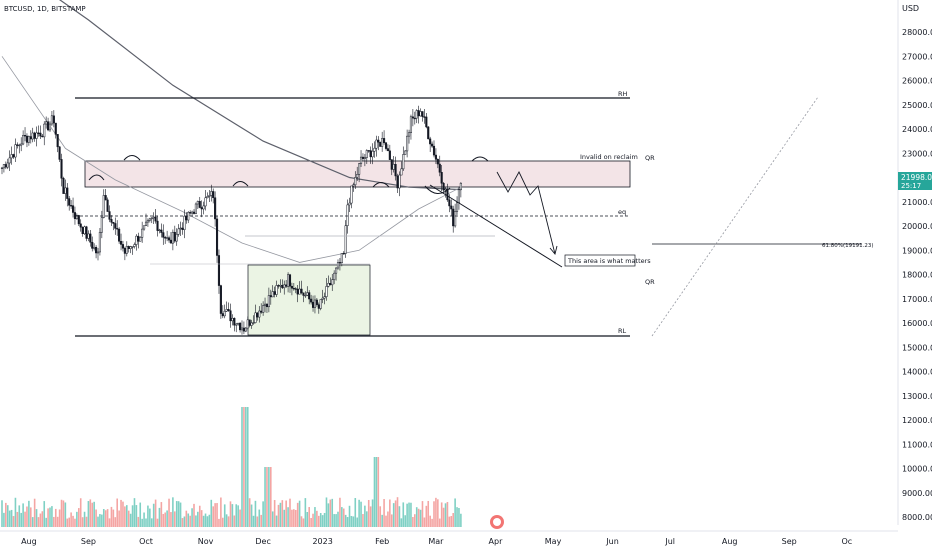 The image size is (932, 550). Describe the element at coordinates (730, 541) in the screenshot. I see `time-tick: Aug` at that location.